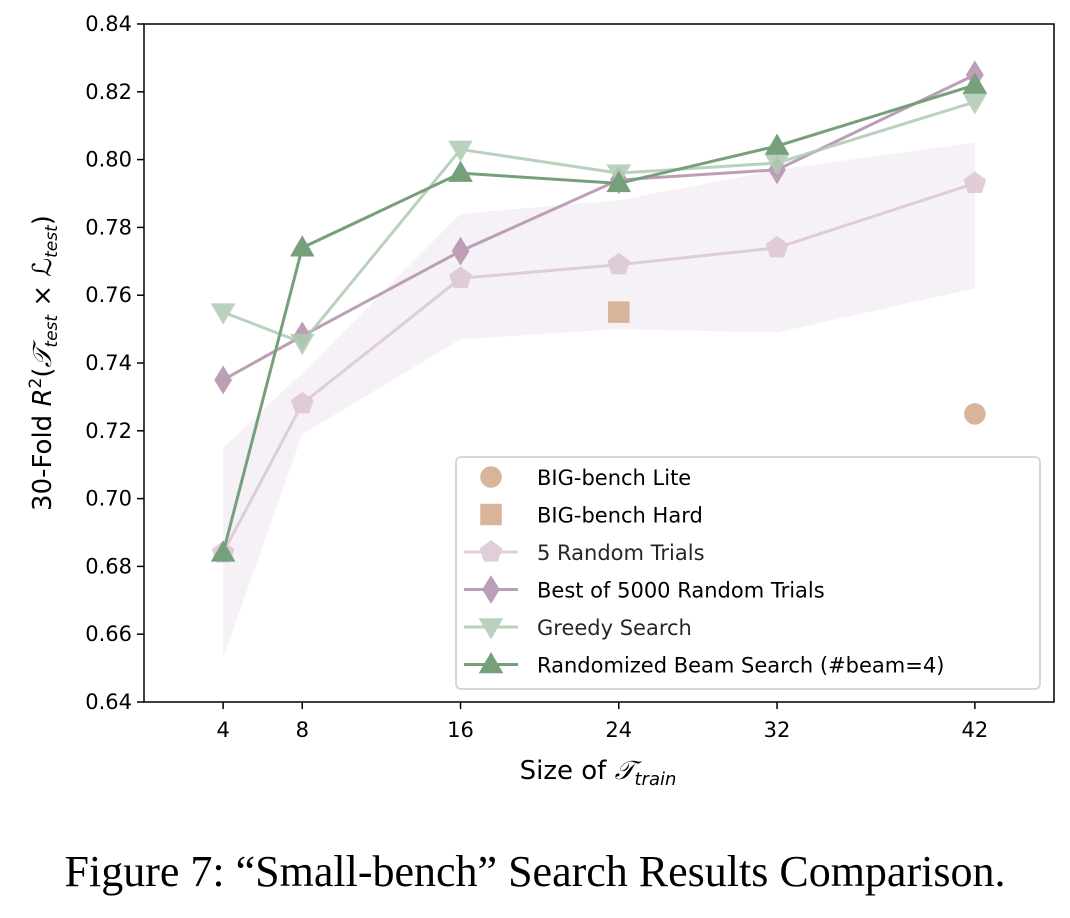 This screenshot has height=918, width=1070. I want to click on y-tick-label: 0.78, so click(108, 227).